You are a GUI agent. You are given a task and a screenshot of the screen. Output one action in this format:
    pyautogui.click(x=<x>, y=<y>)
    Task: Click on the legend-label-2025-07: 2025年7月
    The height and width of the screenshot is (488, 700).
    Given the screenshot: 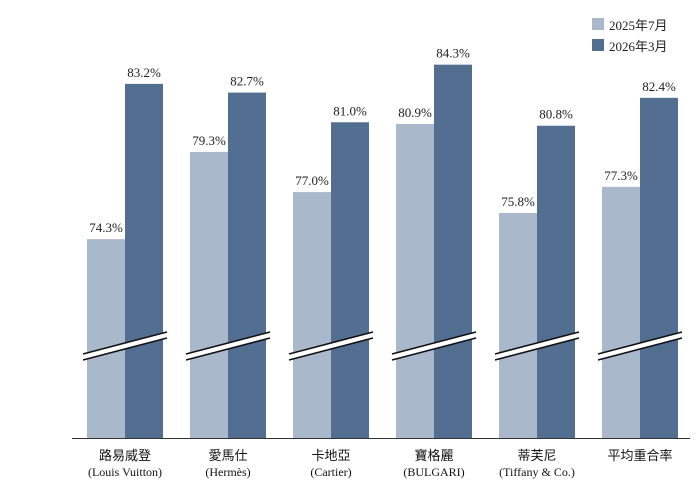 What is the action you would take?
    pyautogui.click(x=638, y=25)
    